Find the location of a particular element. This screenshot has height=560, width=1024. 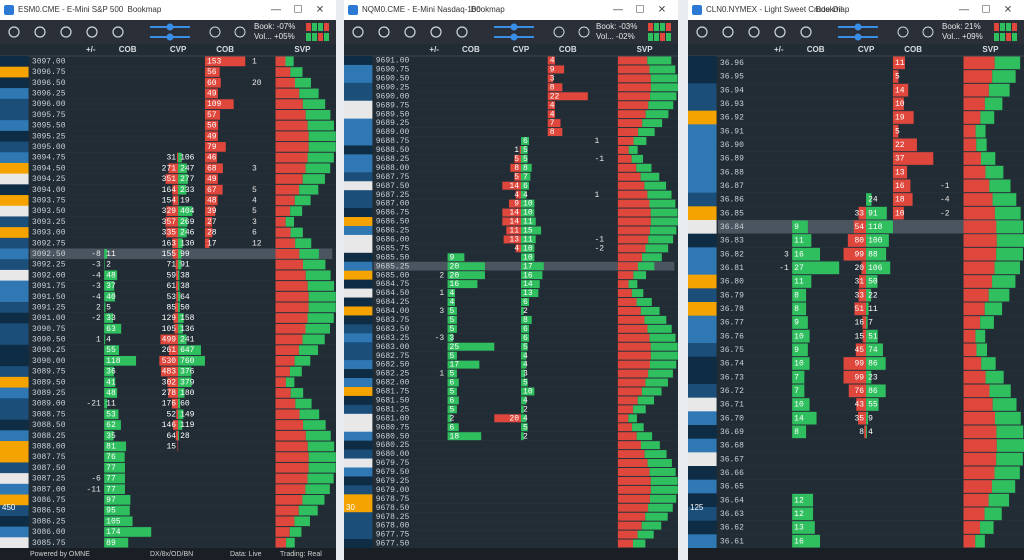

cob-ask-bar is located at coordinates (550, 78).